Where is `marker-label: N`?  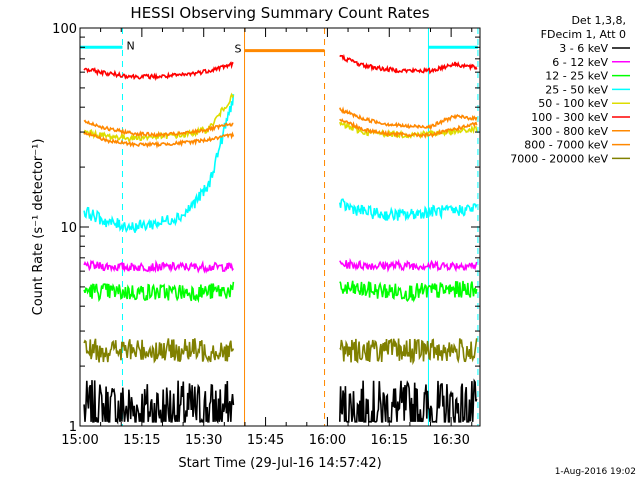
marker-label: N is located at coordinates (130, 45).